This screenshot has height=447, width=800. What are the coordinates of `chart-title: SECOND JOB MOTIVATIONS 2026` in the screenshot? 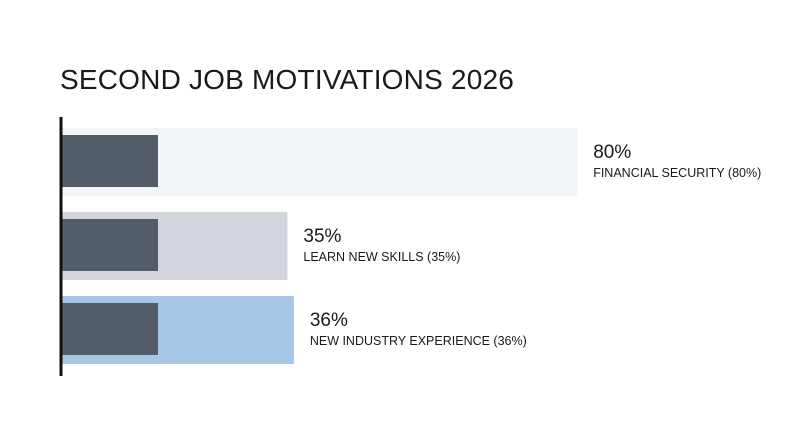 It's located at (287, 79).